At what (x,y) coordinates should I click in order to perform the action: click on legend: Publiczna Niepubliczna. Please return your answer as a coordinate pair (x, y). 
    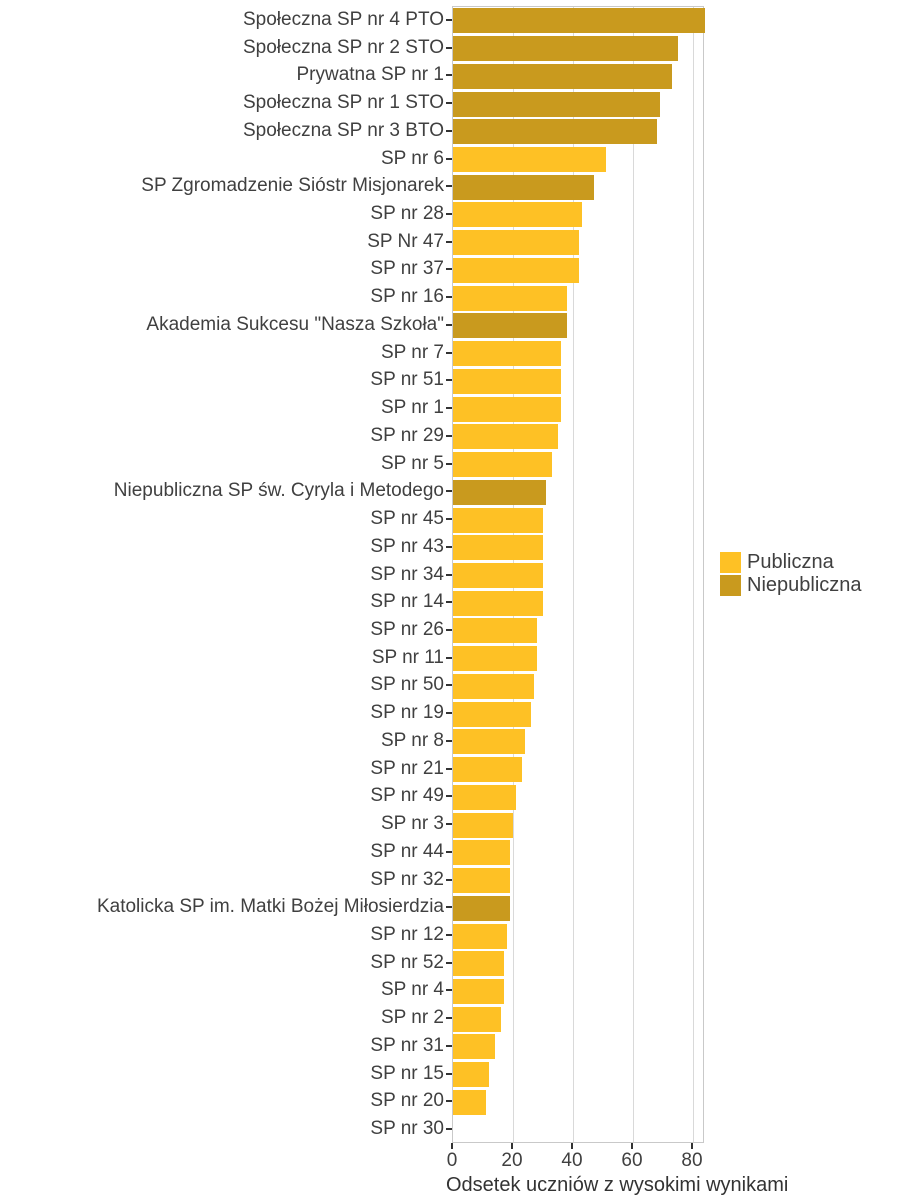
    Looking at the image, I should click on (791, 574).